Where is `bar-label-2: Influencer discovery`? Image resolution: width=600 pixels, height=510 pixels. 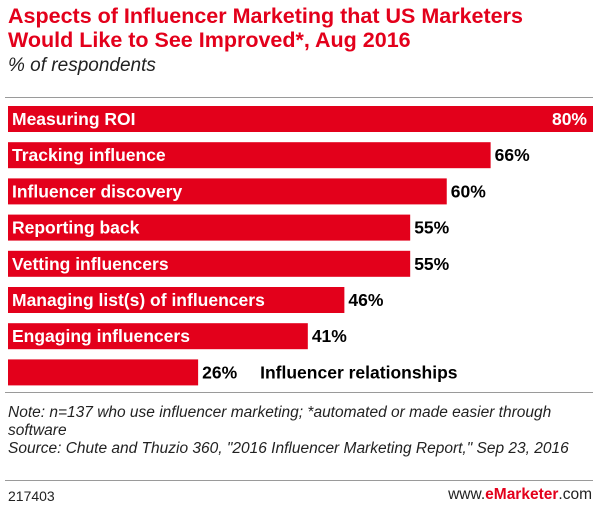
bar-label-2: Influencer discovery is located at coordinates (97, 191).